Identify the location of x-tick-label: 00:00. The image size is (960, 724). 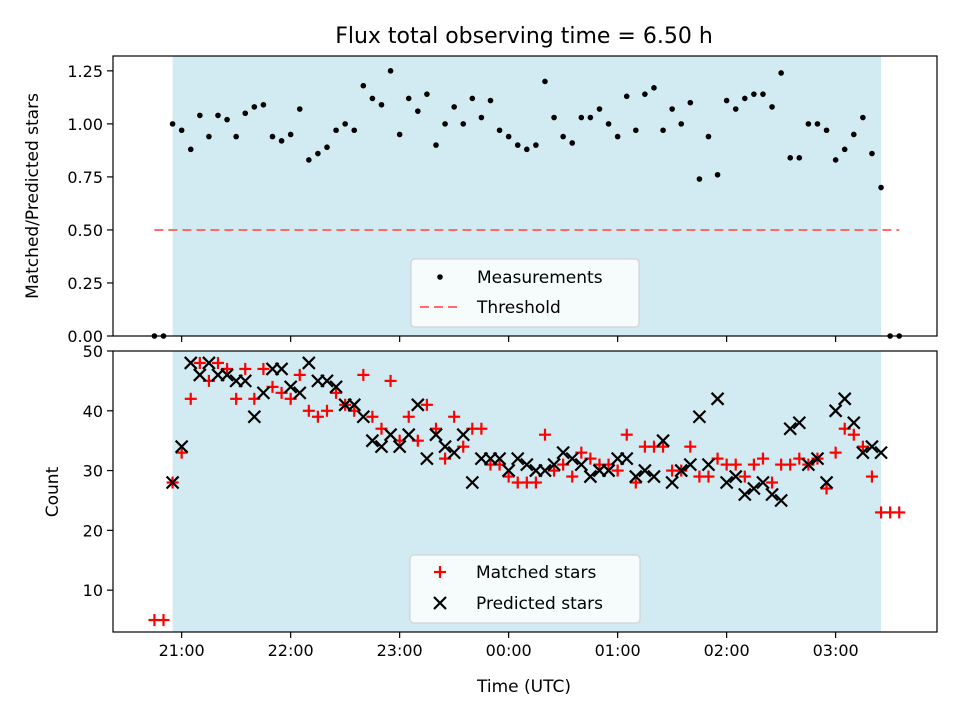
(509, 650).